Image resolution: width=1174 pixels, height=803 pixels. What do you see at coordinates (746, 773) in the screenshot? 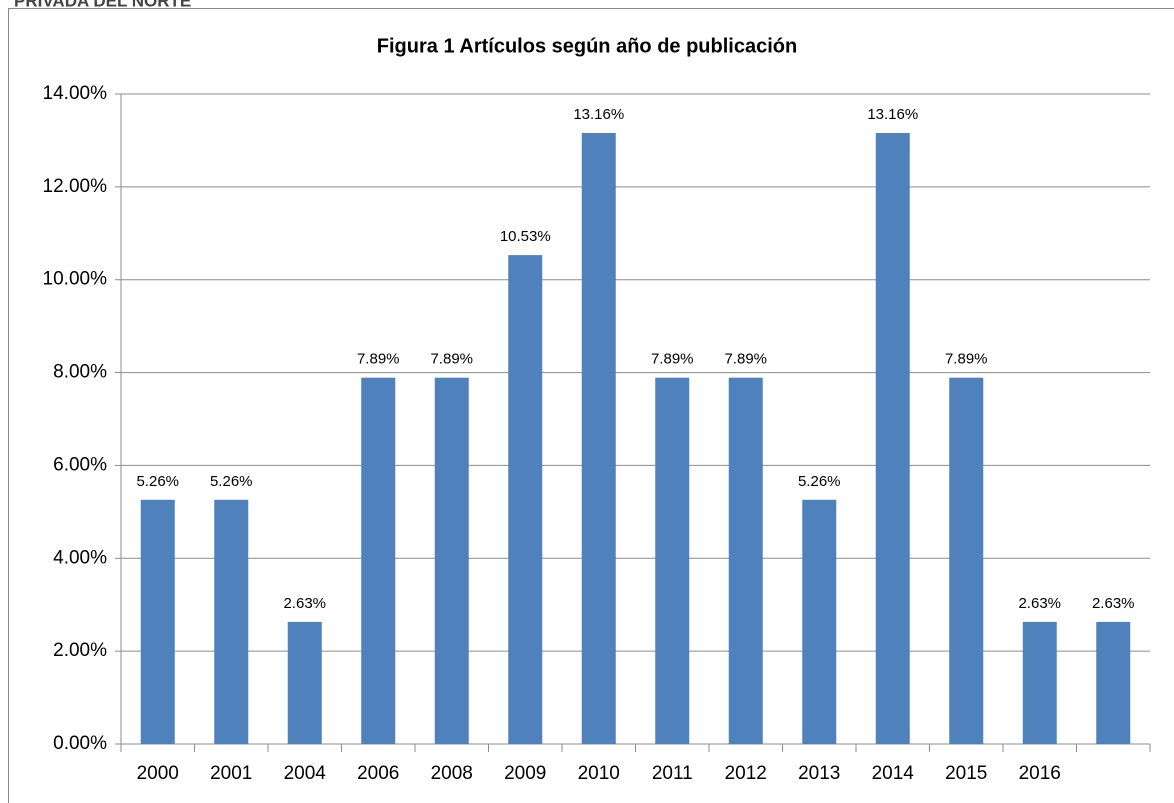
I see `x-tick-label: 2012` at bounding box center [746, 773].